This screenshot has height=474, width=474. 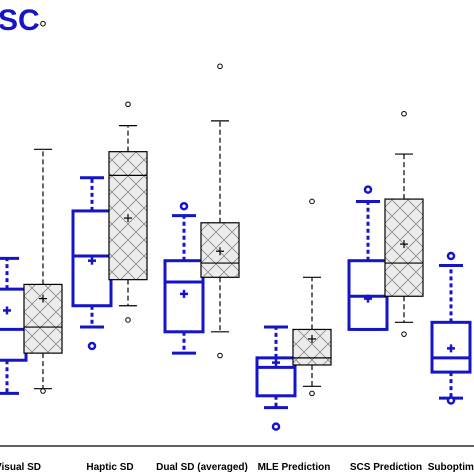 What do you see at coordinates (20, 20) in the screenshot?
I see `chart-title: SC` at bounding box center [20, 20].